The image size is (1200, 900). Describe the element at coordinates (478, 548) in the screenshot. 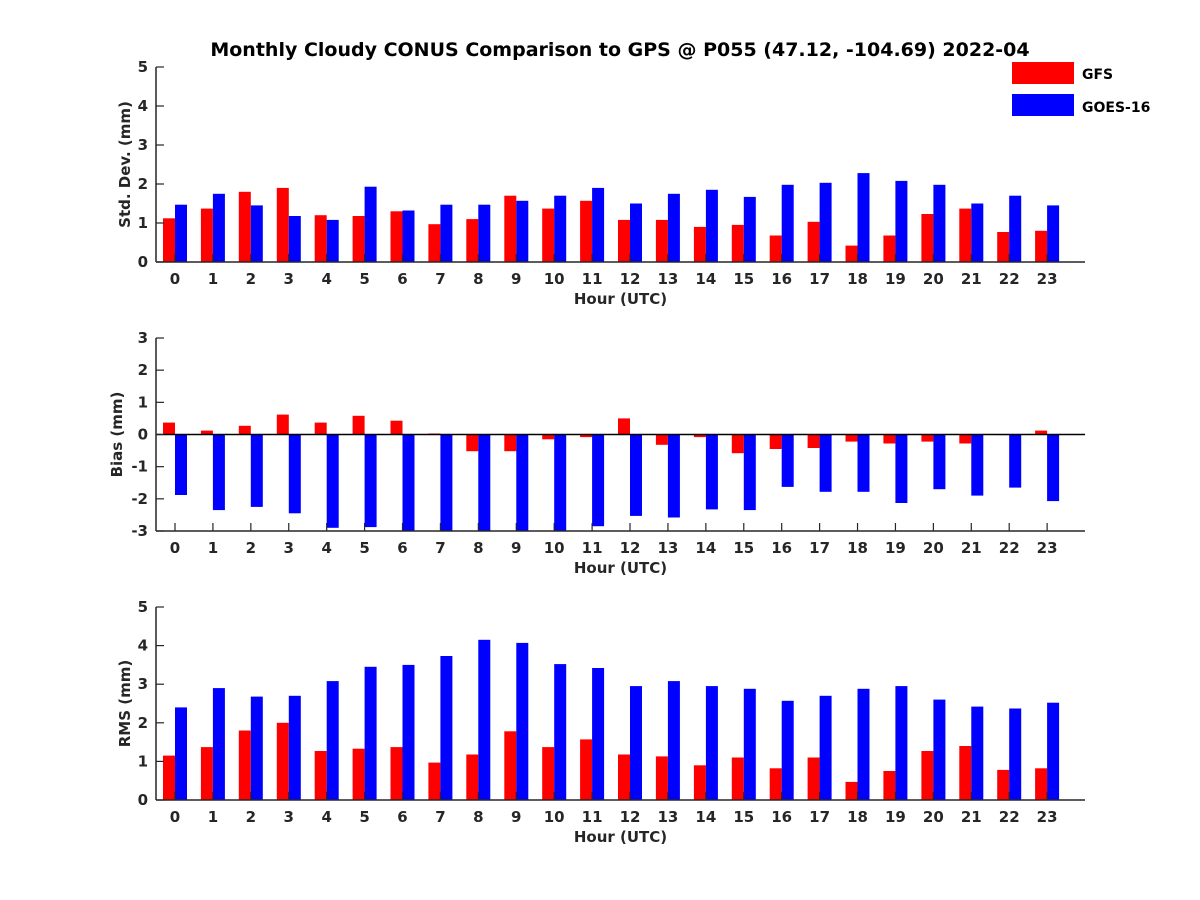

I see `bias-xtick-label: 8` at that location.